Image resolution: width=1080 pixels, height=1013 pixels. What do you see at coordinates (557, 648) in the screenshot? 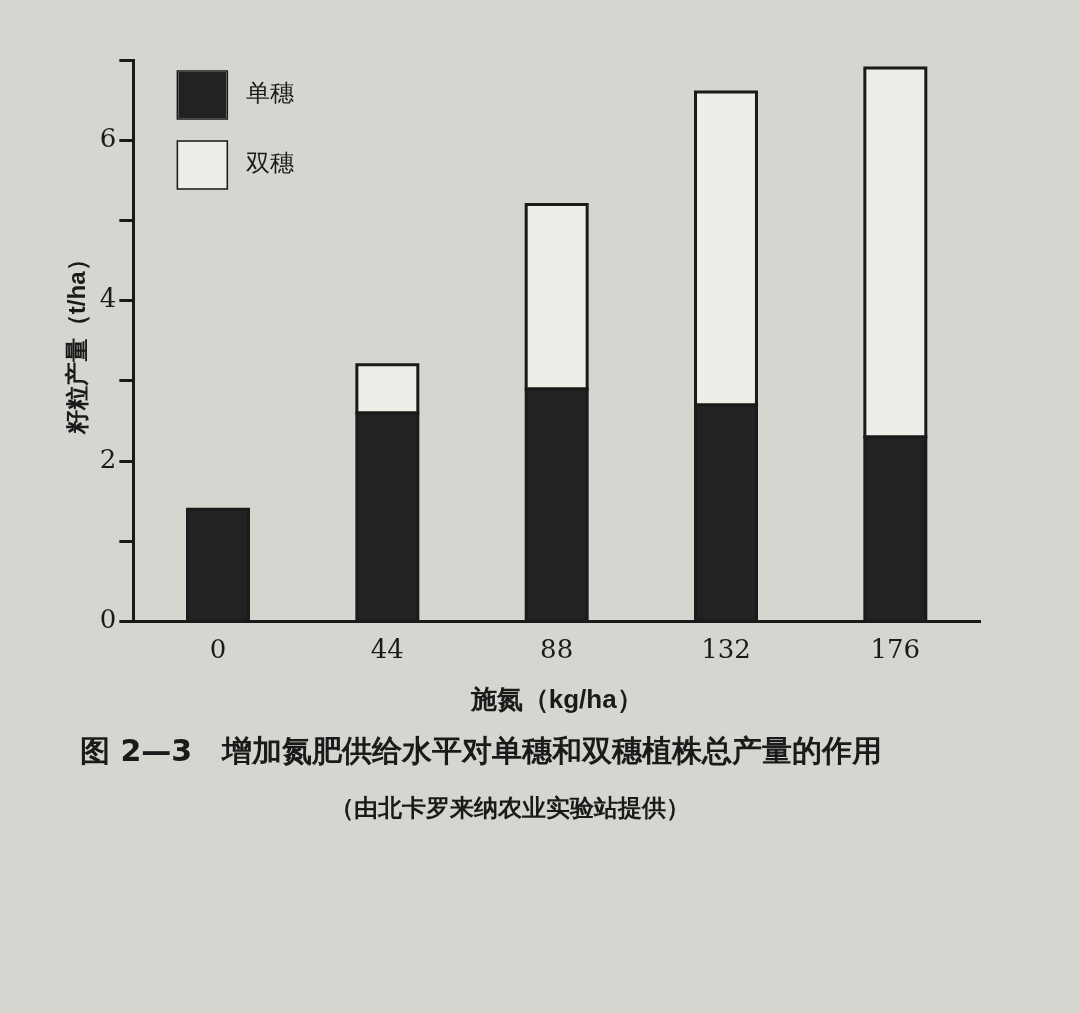
I see `x-tick-label: 88` at bounding box center [557, 648].